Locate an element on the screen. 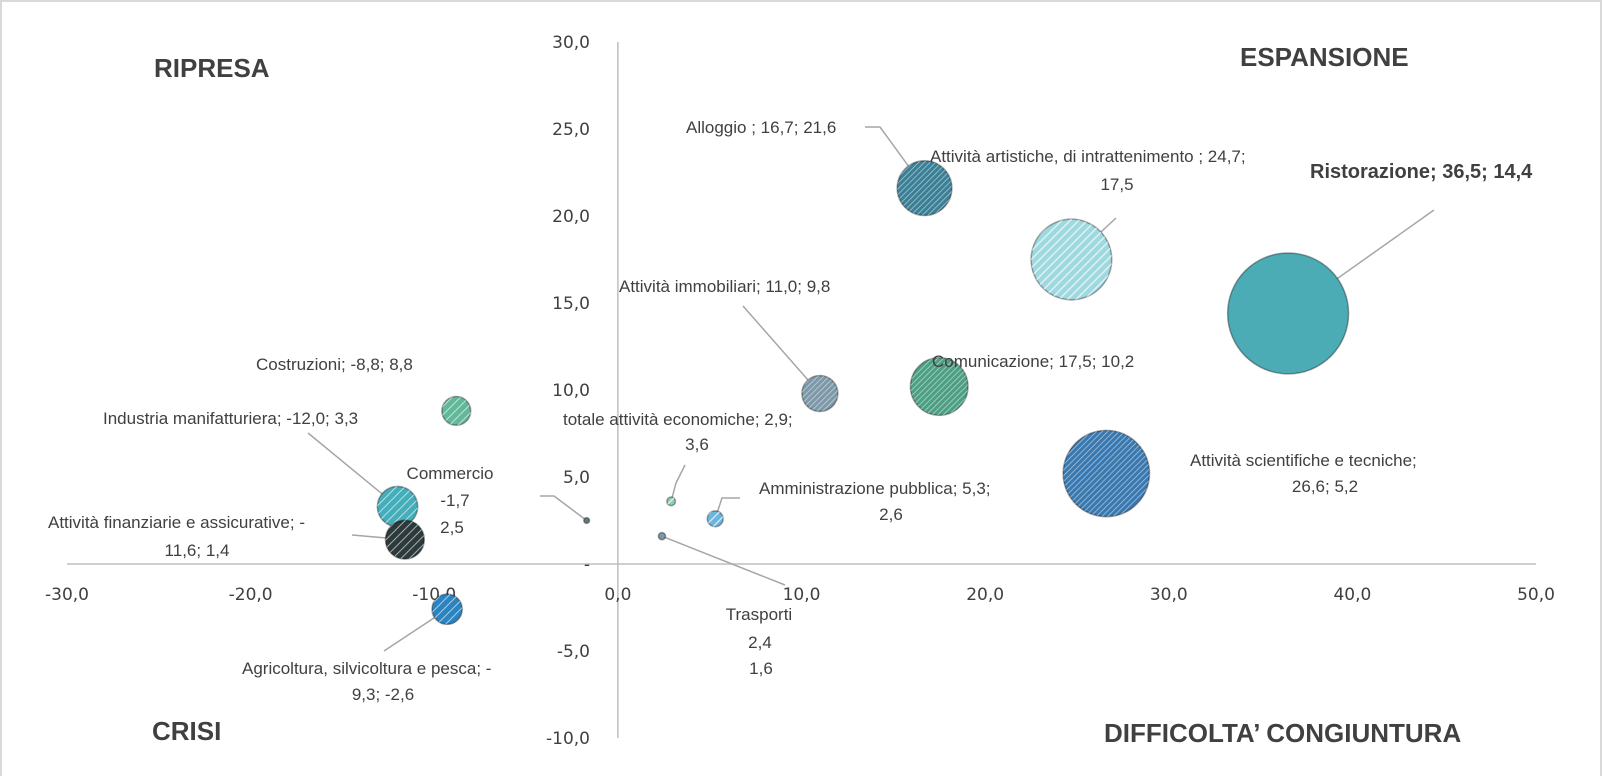  y-tick-label: 10,0 is located at coordinates (571, 391).